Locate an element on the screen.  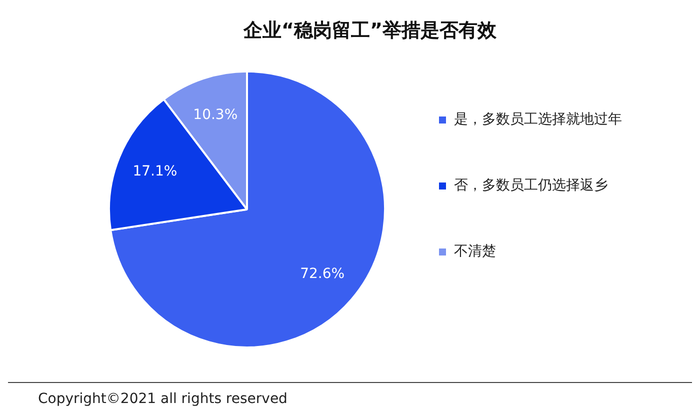
data-label: 72.6% is located at coordinates (322, 274).